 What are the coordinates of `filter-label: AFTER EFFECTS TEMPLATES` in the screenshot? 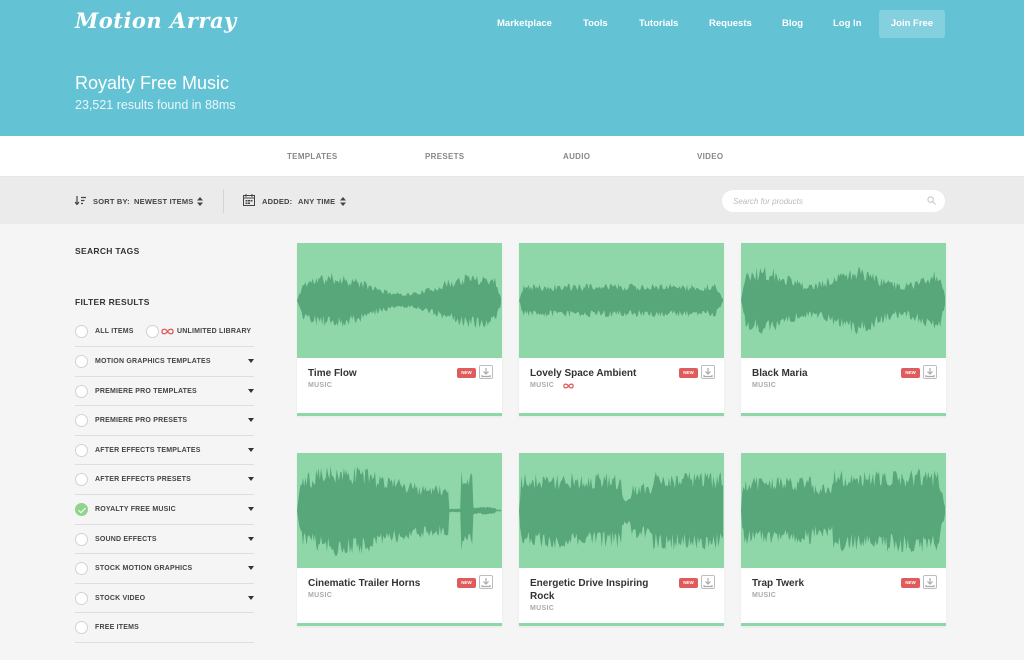 It's located at (148, 450).